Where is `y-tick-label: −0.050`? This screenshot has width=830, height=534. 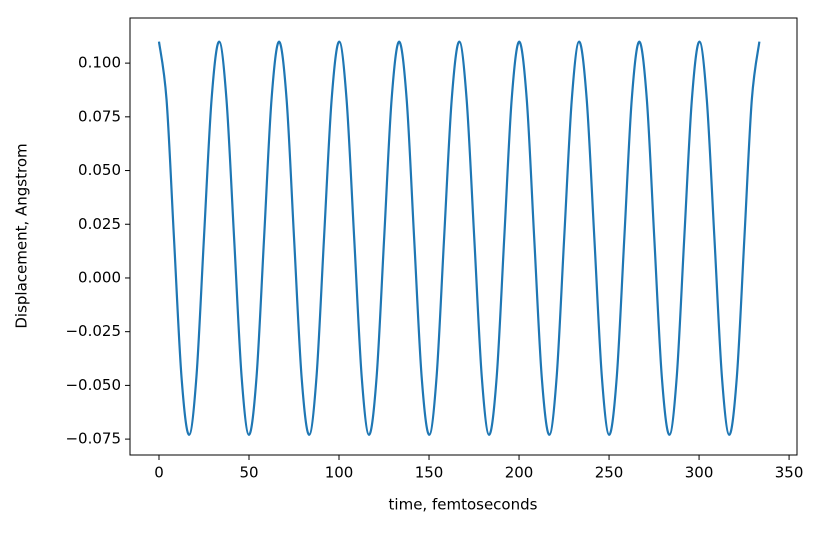 y-tick-label: −0.050 is located at coordinates (93, 385).